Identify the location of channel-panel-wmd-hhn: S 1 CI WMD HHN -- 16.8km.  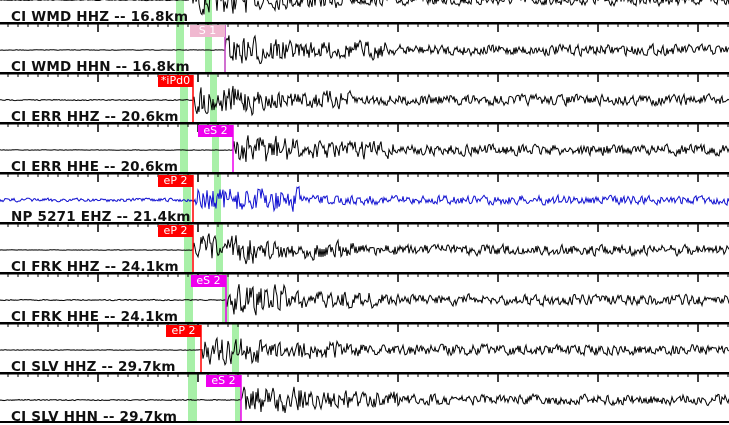
(364, 48).